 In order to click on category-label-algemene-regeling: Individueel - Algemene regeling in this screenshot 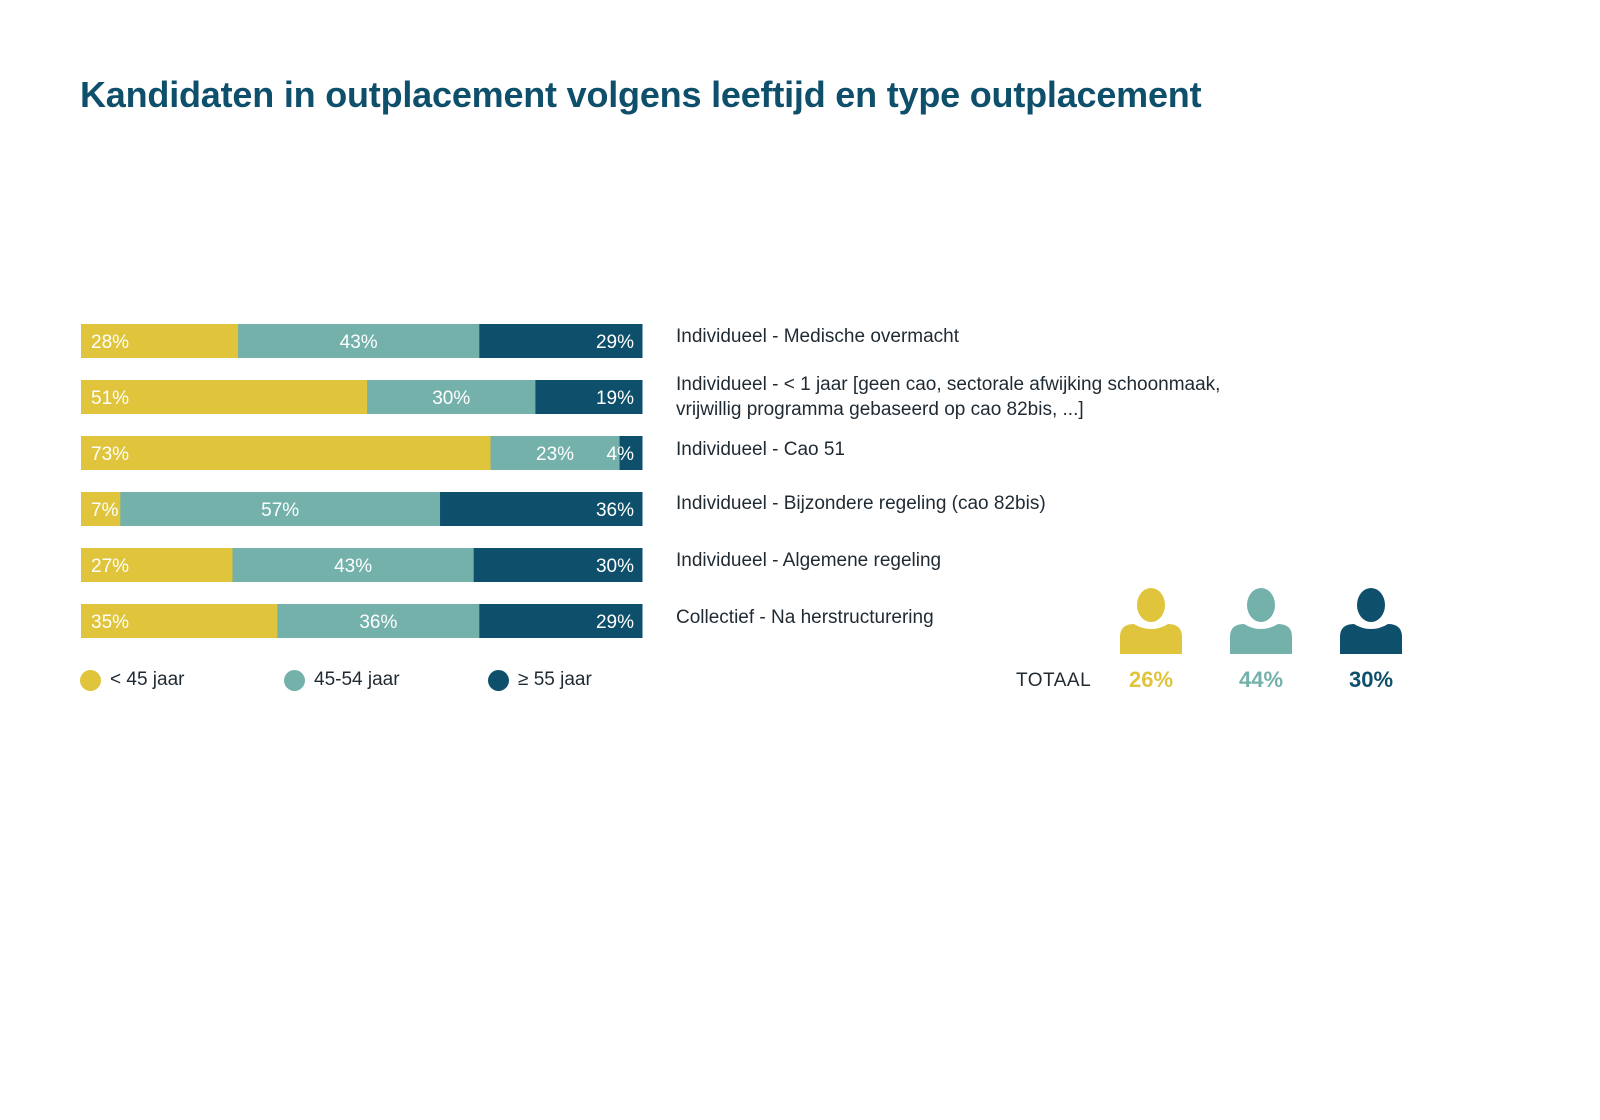, I will do `click(986, 560)`.